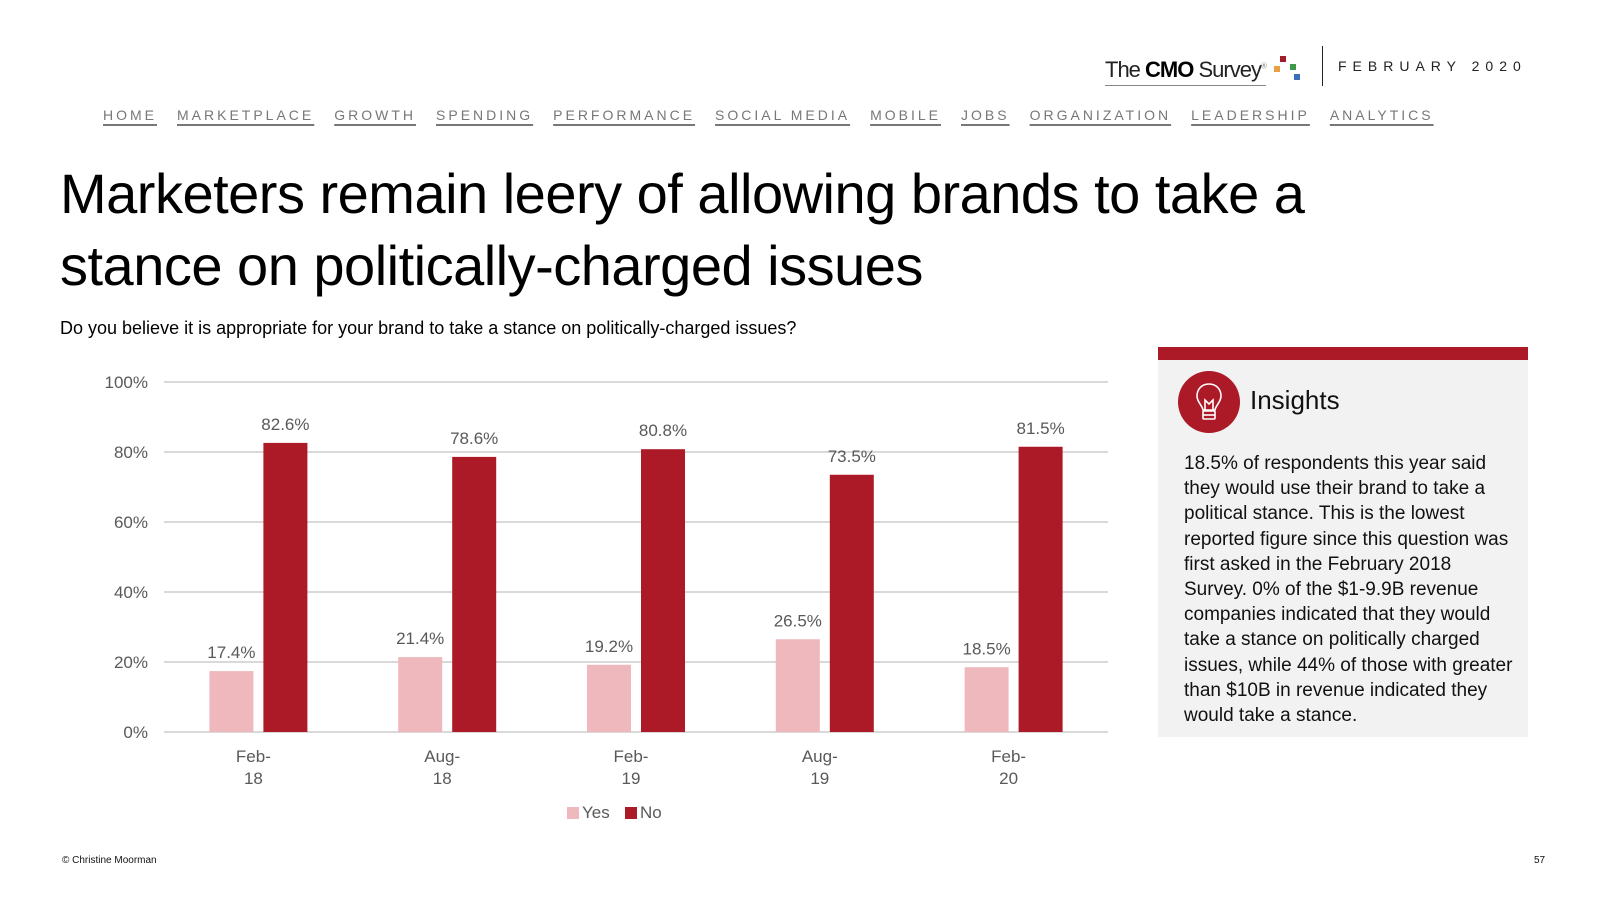 Image resolution: width=1600 pixels, height=900 pixels. What do you see at coordinates (783, 115) in the screenshot?
I see `nav-social-media: SOCIAL MEDIA` at bounding box center [783, 115].